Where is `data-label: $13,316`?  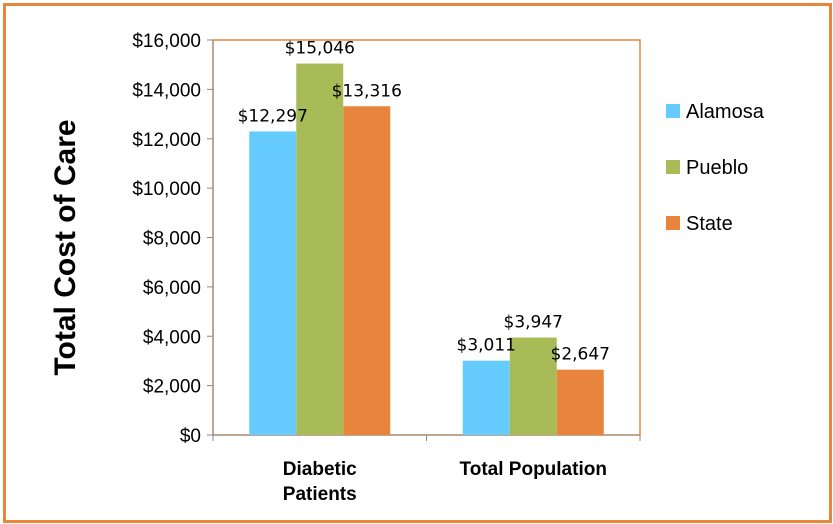
data-label: $13,316 is located at coordinates (367, 91).